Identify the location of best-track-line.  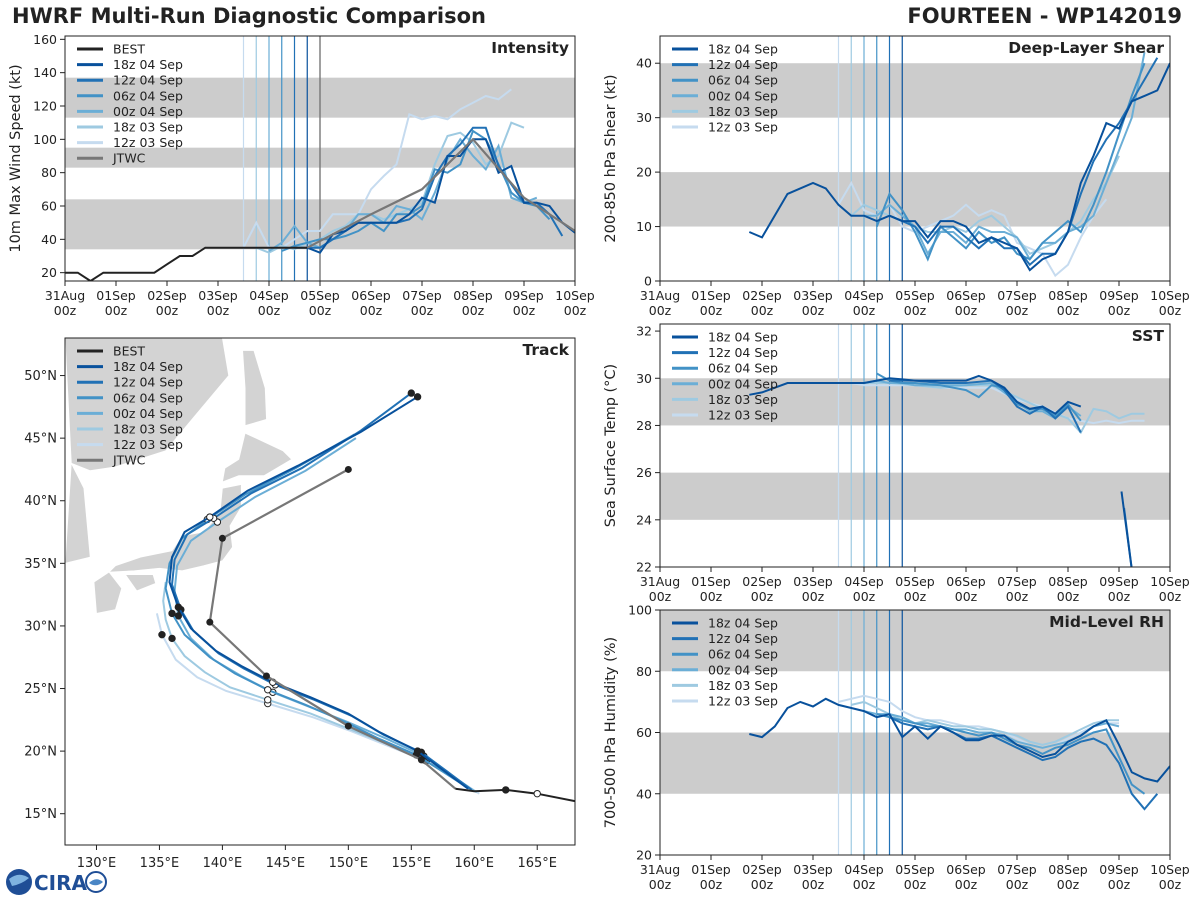
(515, 795).